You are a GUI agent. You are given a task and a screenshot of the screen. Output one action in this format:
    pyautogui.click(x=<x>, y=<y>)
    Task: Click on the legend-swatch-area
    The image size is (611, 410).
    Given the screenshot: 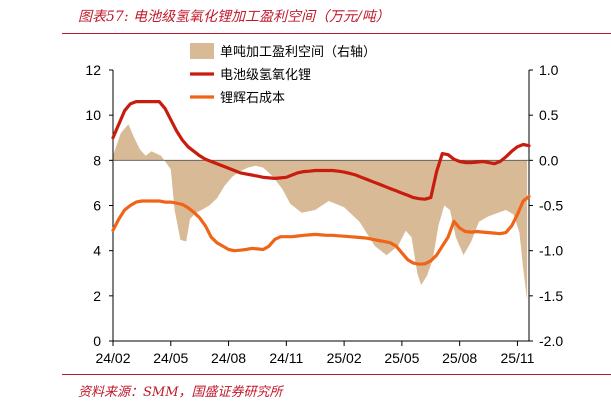 What is the action you would take?
    pyautogui.click(x=202, y=51)
    